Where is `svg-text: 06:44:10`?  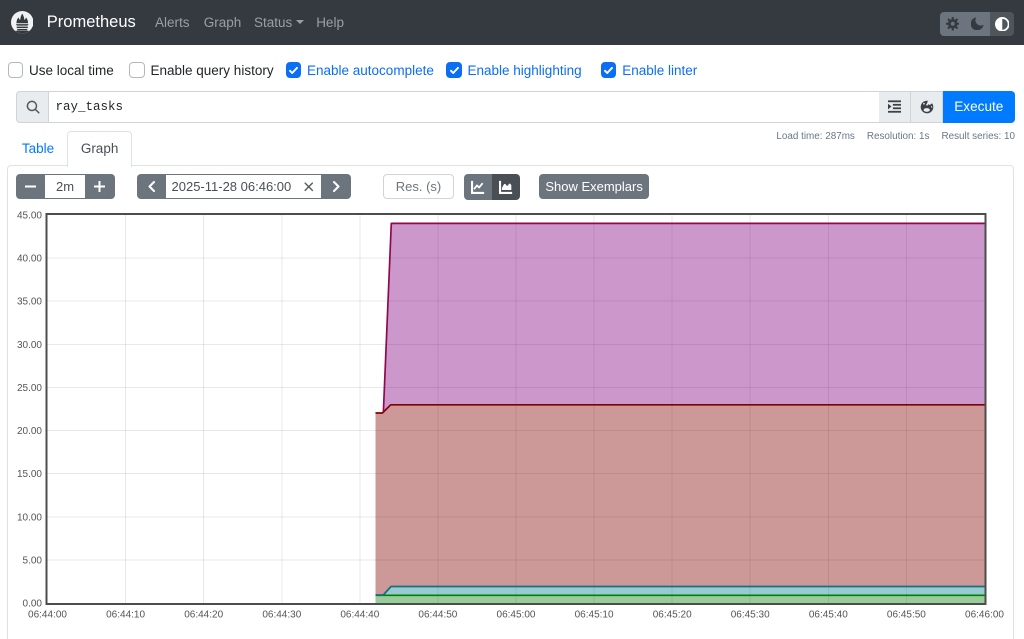
svg-text: 06:44:10 is located at coordinates (125, 615).